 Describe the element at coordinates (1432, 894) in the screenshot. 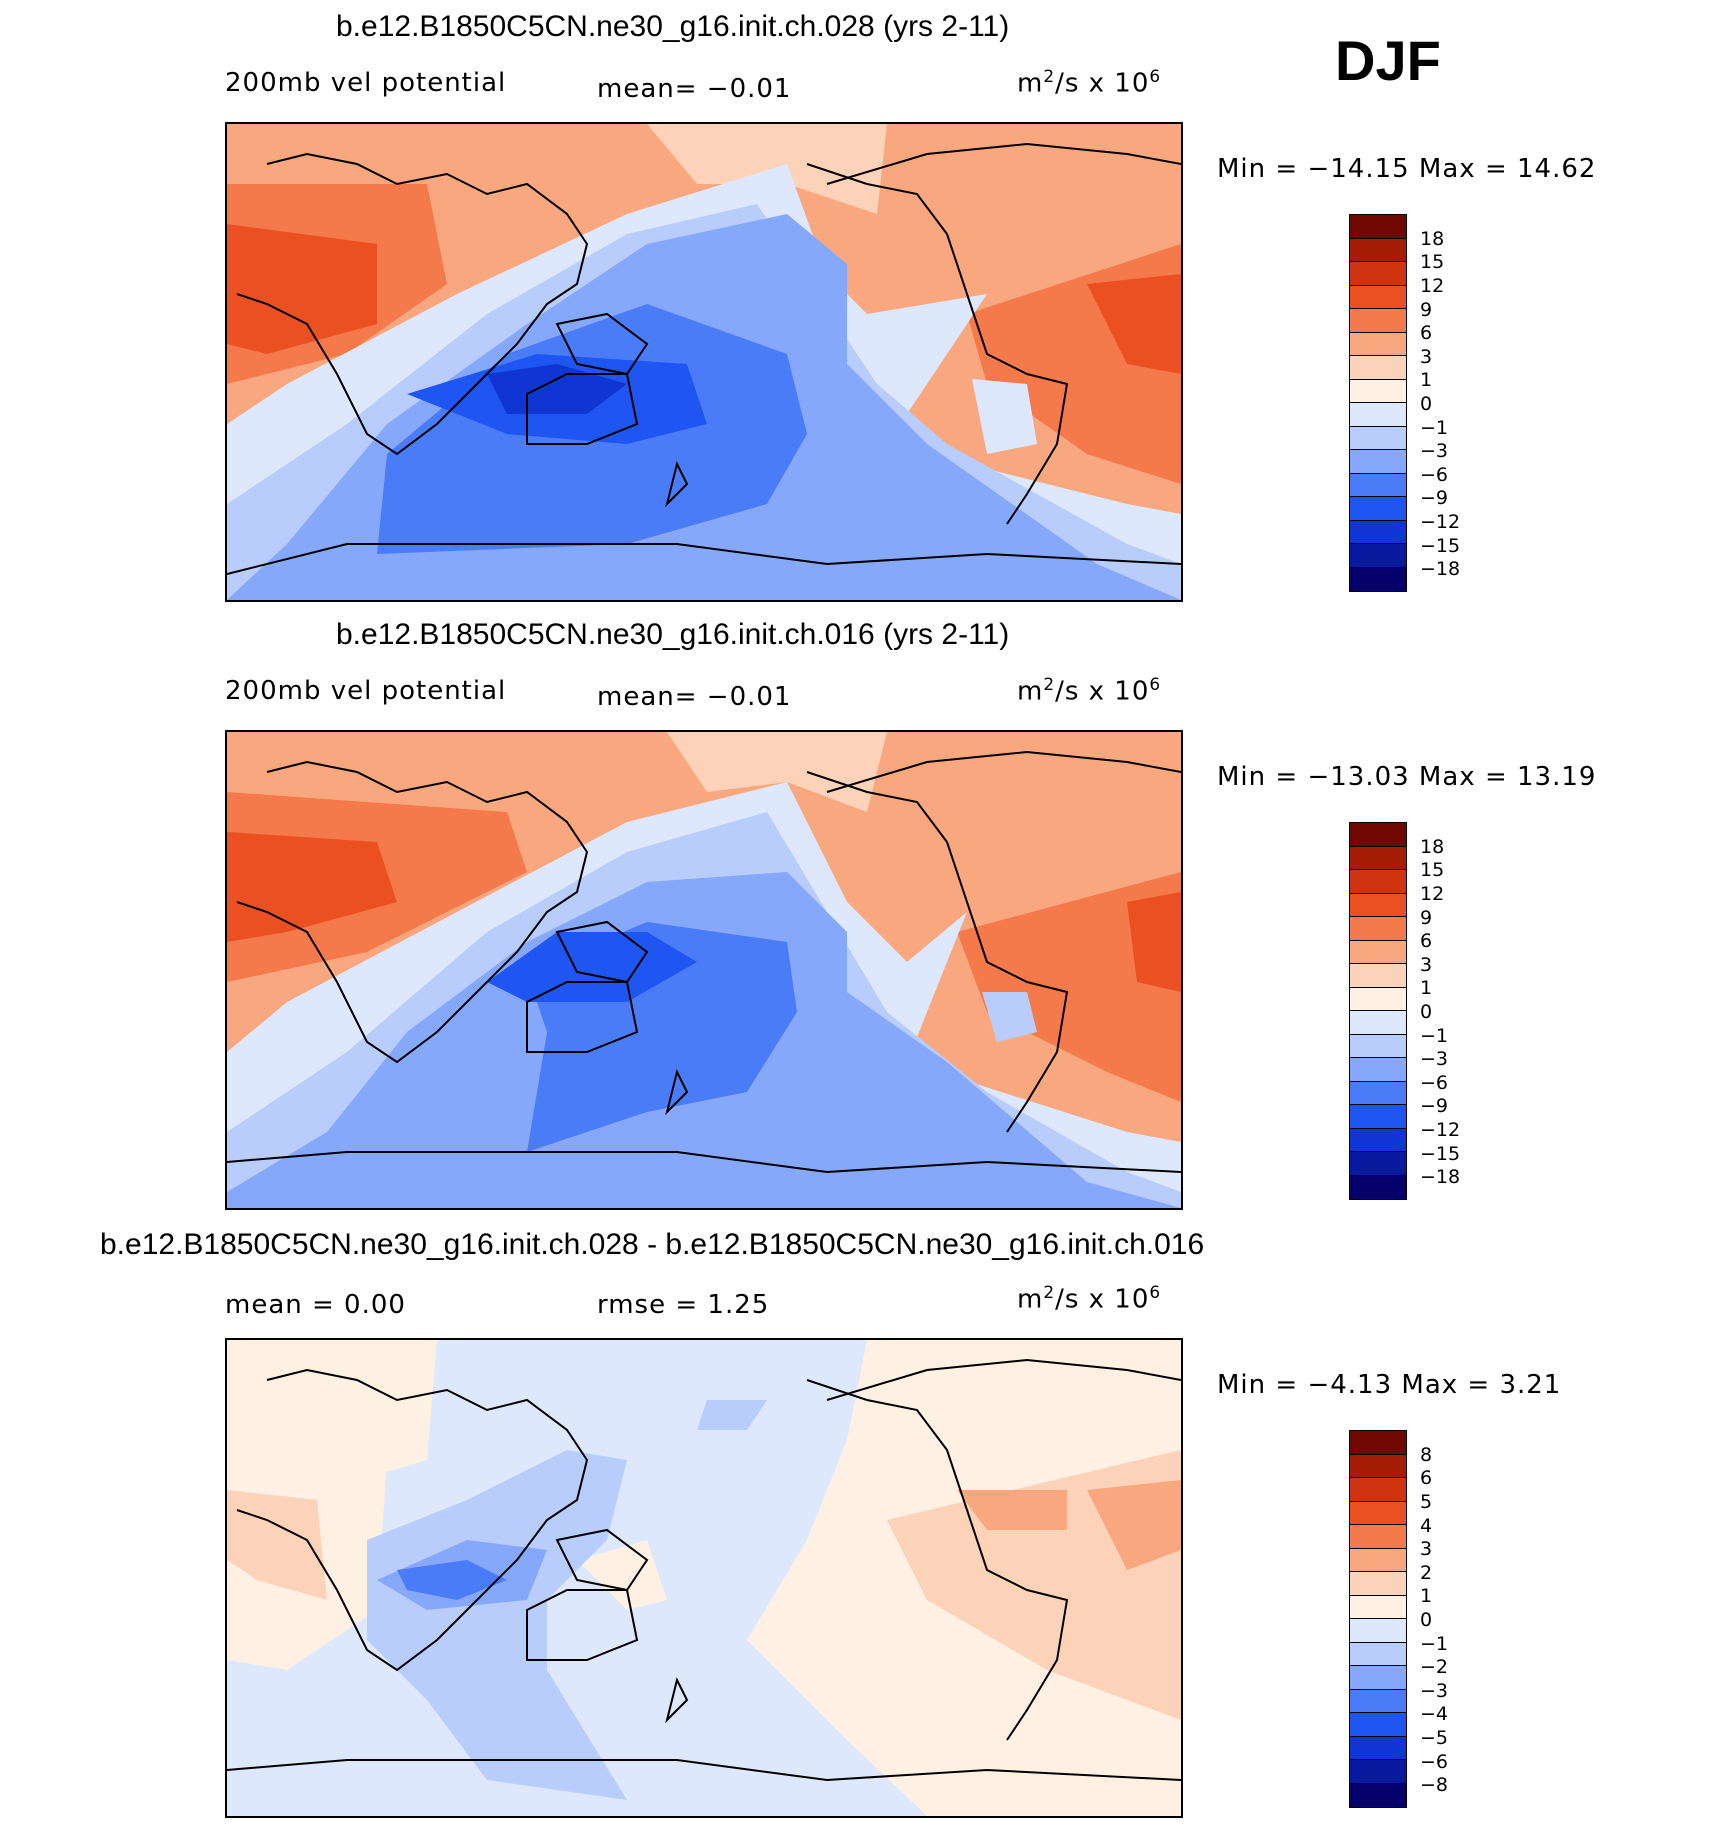

I see `panel2-level-label: 12` at that location.